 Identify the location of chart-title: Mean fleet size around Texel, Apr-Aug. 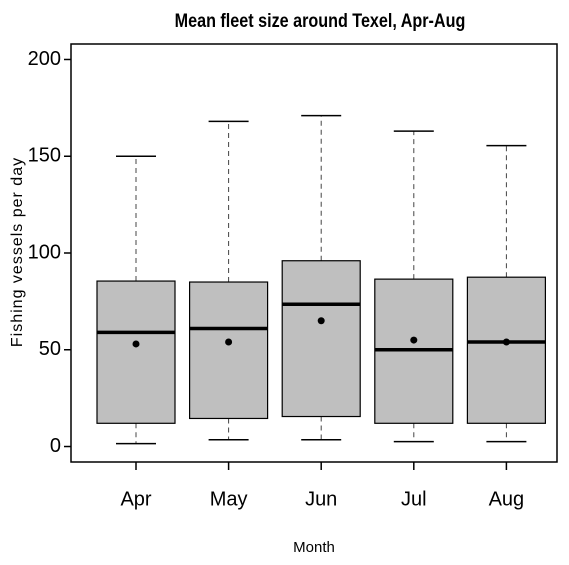
(320, 21).